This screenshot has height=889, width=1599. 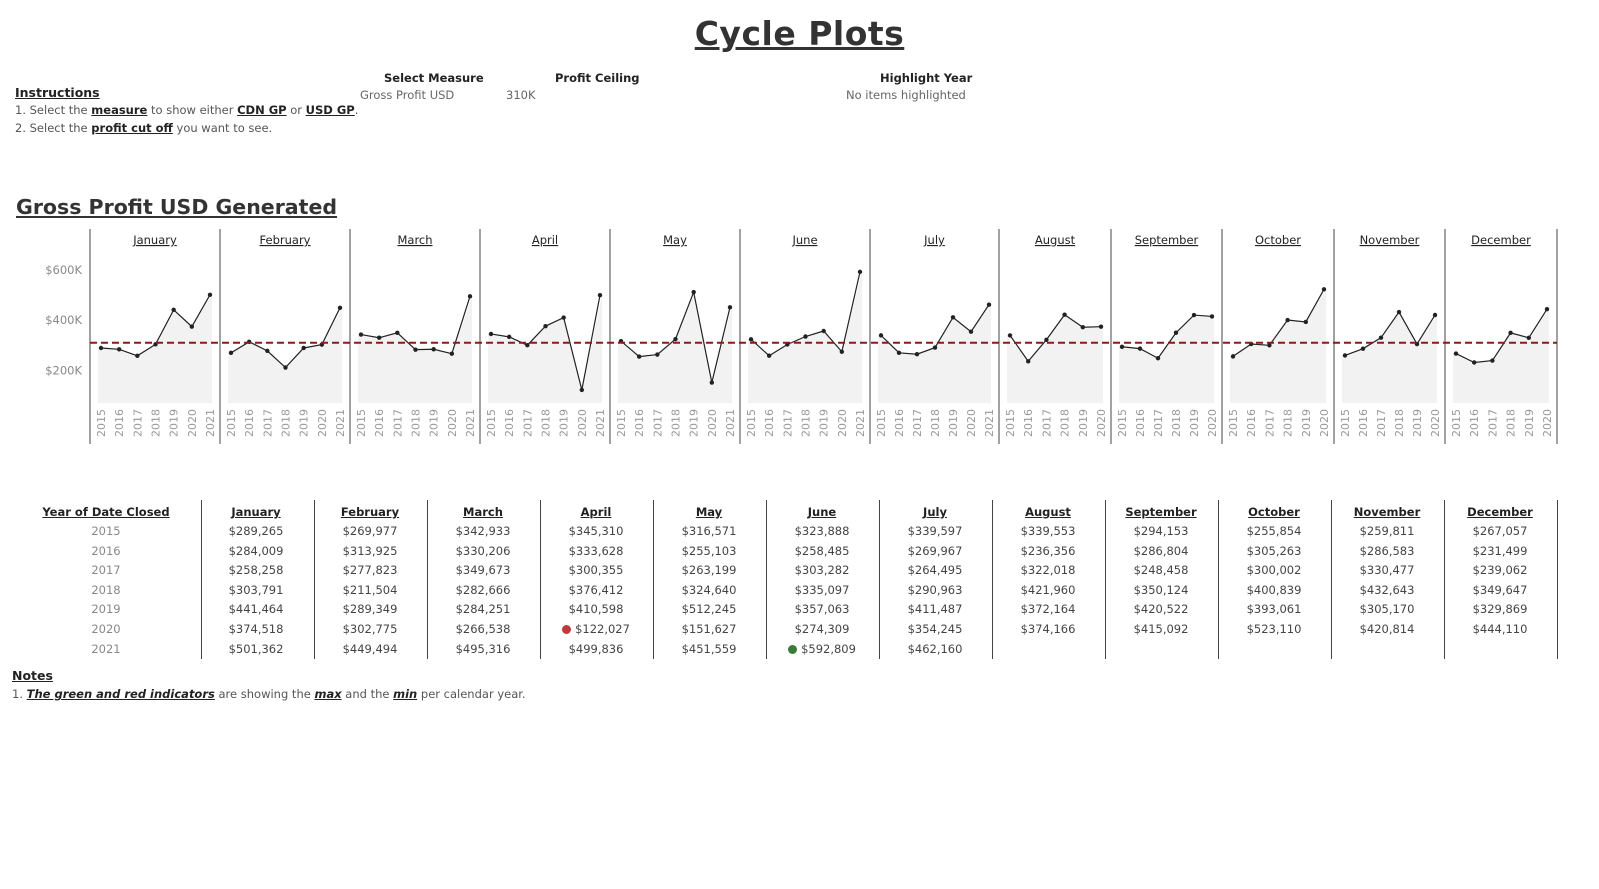 I want to click on cell-value: $420,522, so click(x=1161, y=609).